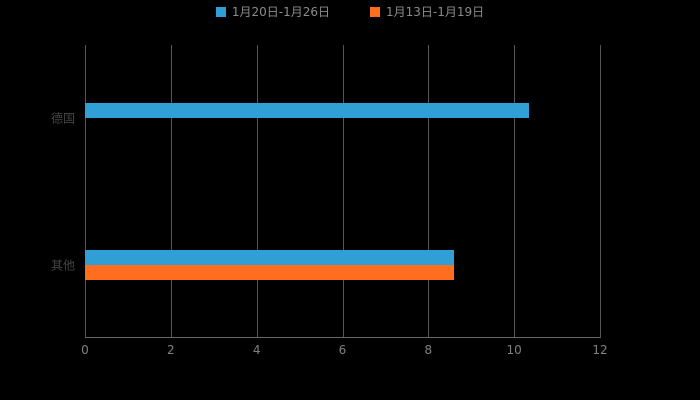 The width and height of the screenshot is (700, 400). What do you see at coordinates (62, 118) in the screenshot?
I see `category-label: 德国` at bounding box center [62, 118].